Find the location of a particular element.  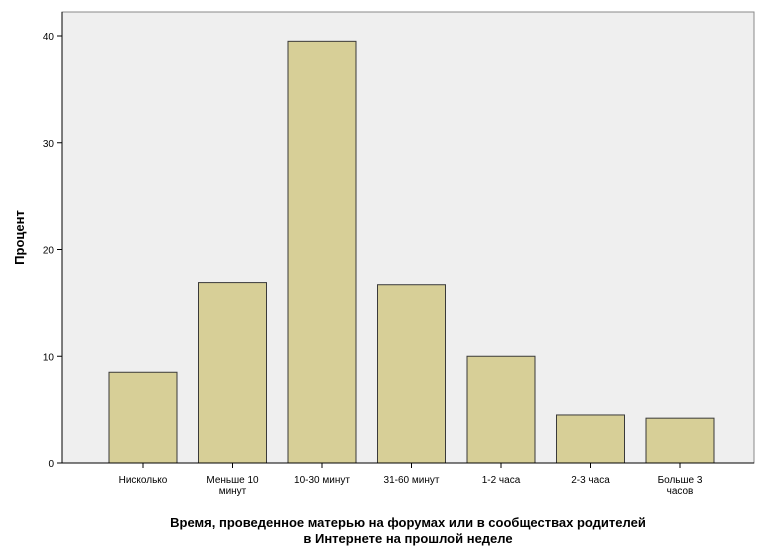

x-tick-label: Меньше 10 минут is located at coordinates (232, 486).